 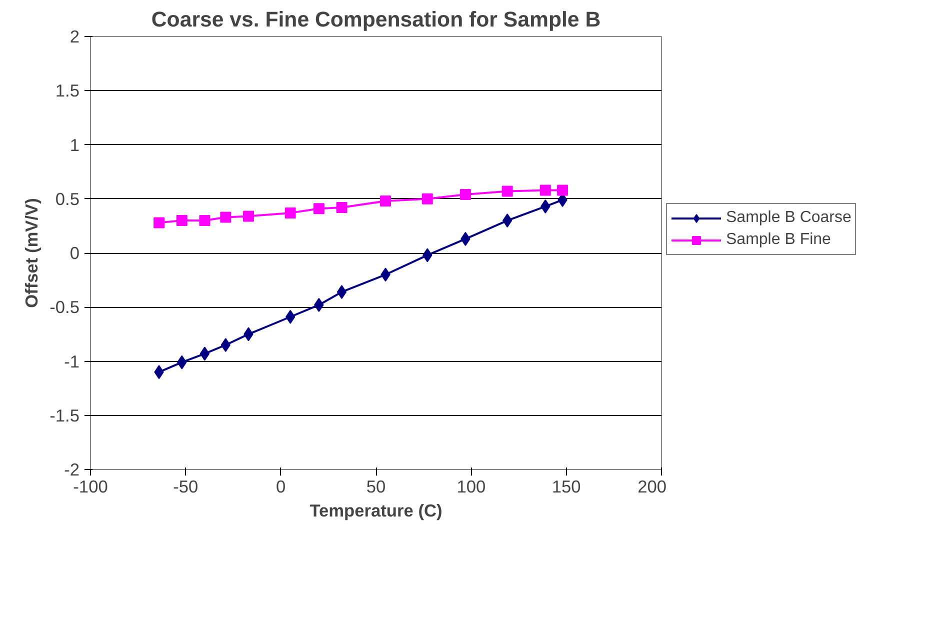 What do you see at coordinates (75, 144) in the screenshot?
I see `y-tick-label: 1` at bounding box center [75, 144].